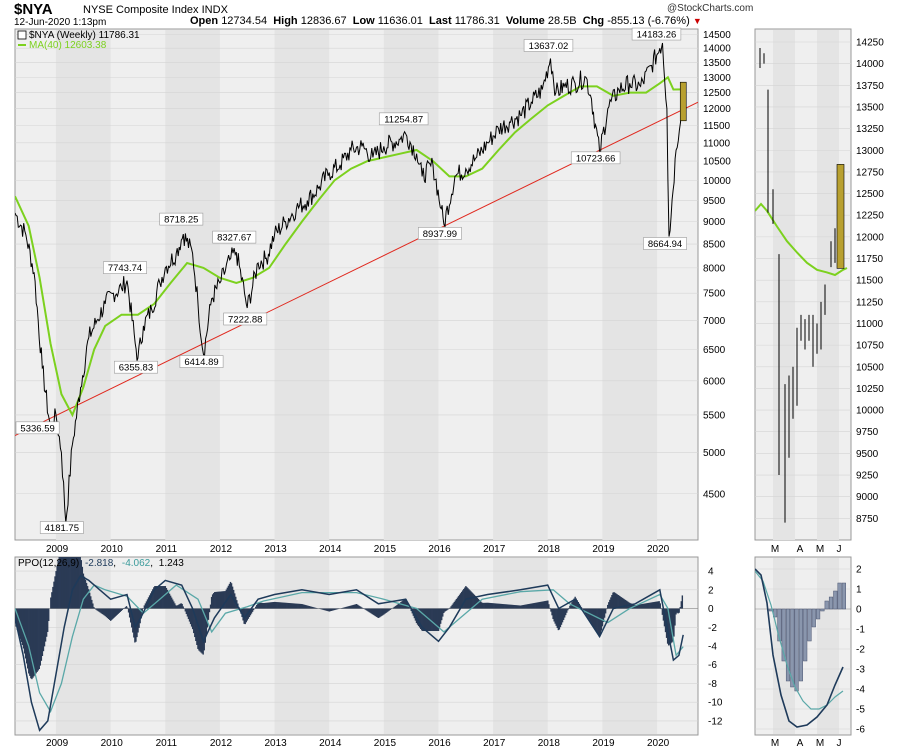 Image resolution: width=900 pixels, height=750 pixels. What do you see at coordinates (870, 259) in the screenshot?
I see `zoom-y-tick: 11750` at bounding box center [870, 259].